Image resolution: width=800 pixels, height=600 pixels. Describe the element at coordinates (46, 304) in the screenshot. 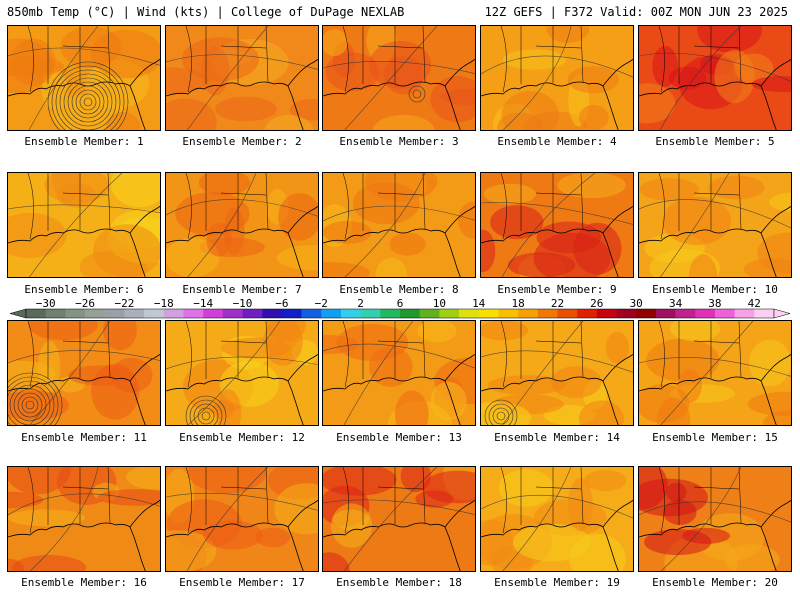

I see `colorbar-tick-label: −30` at that location.